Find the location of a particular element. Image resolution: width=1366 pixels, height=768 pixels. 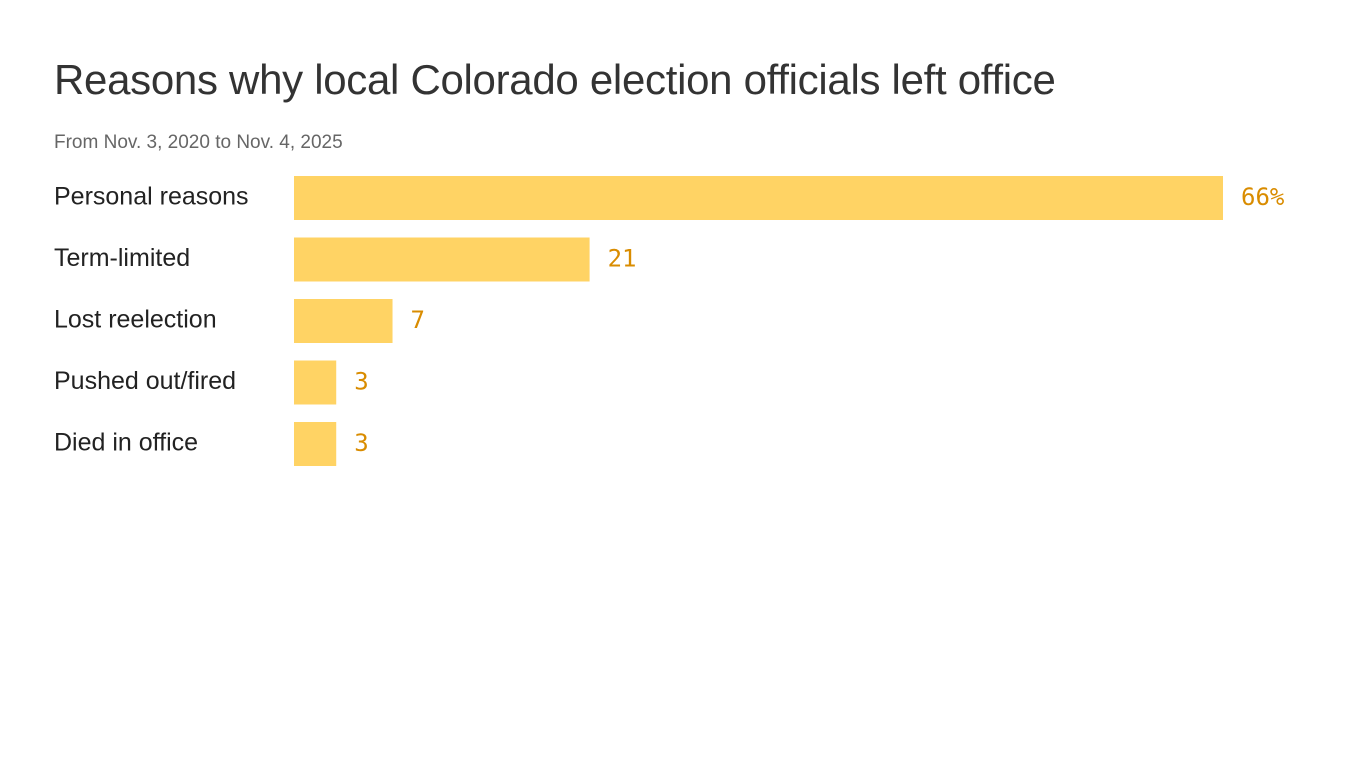

value-label: 21 is located at coordinates (622, 259).